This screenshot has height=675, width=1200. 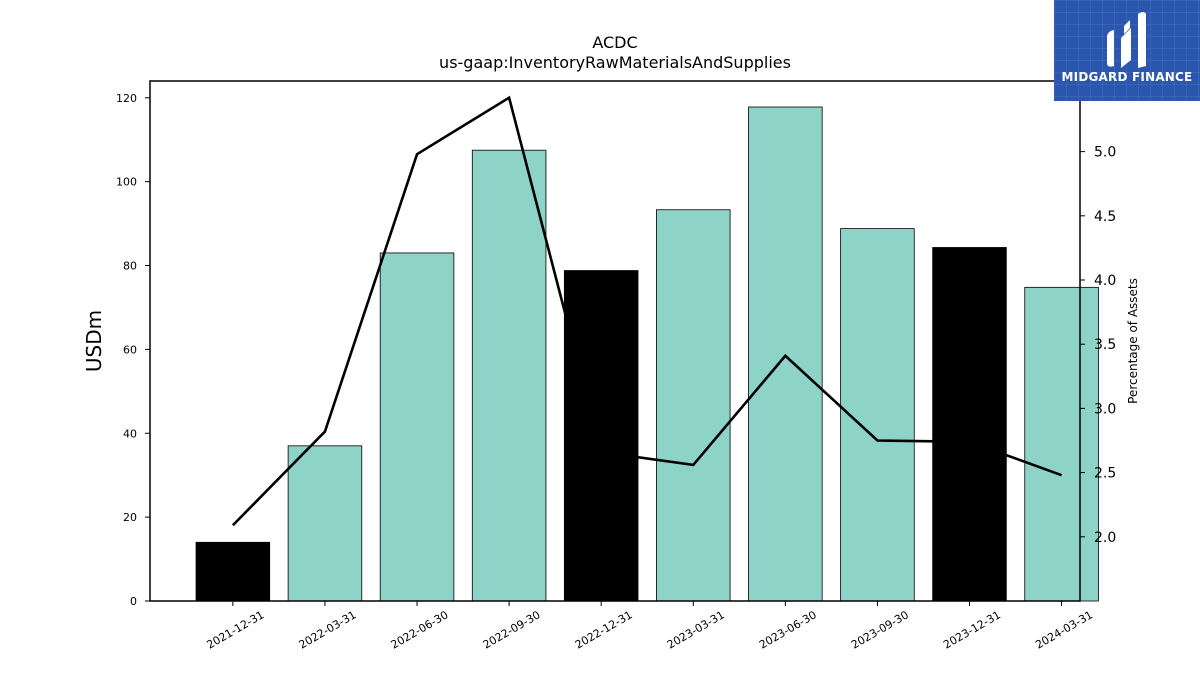 What do you see at coordinates (1064, 629) in the screenshot?
I see `x-tick-label: 2024-03-31` at bounding box center [1064, 629].